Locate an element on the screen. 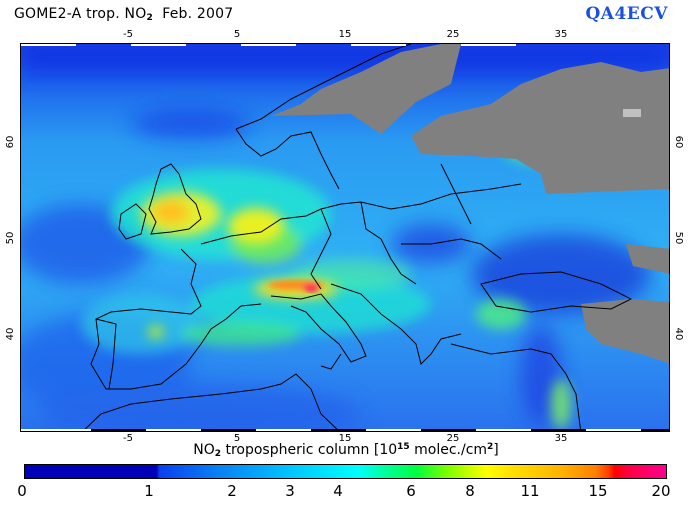 Image resolution: width=692 pixels, height=507 pixels. colorbar-tick: 6 is located at coordinates (411, 491).